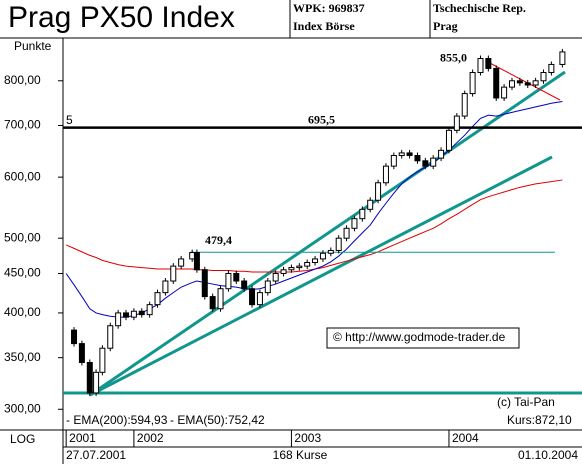 The height and width of the screenshot is (464, 582). What do you see at coordinates (82, 438) in the screenshot?
I see `x-tick-label: 2001` at bounding box center [82, 438].